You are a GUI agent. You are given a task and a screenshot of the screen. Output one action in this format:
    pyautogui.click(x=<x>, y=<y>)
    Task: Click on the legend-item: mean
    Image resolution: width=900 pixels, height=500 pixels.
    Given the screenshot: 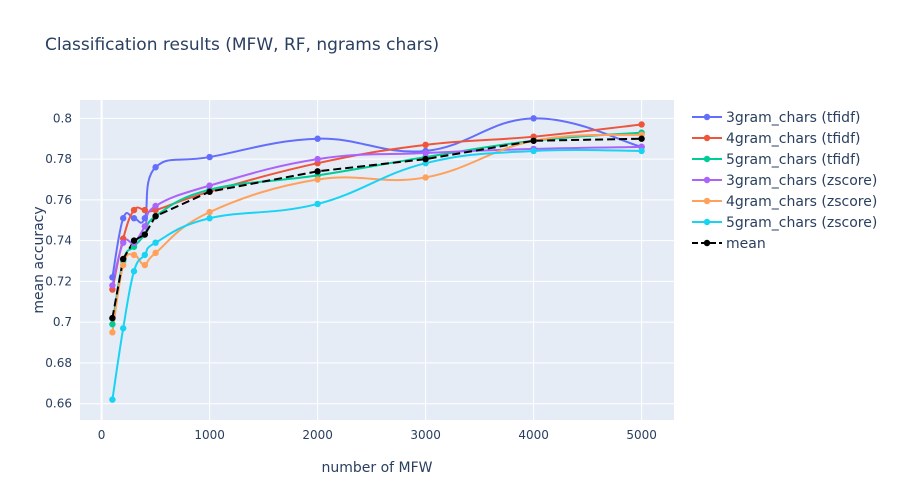 What is the action you would take?
    pyautogui.click(x=729, y=244)
    